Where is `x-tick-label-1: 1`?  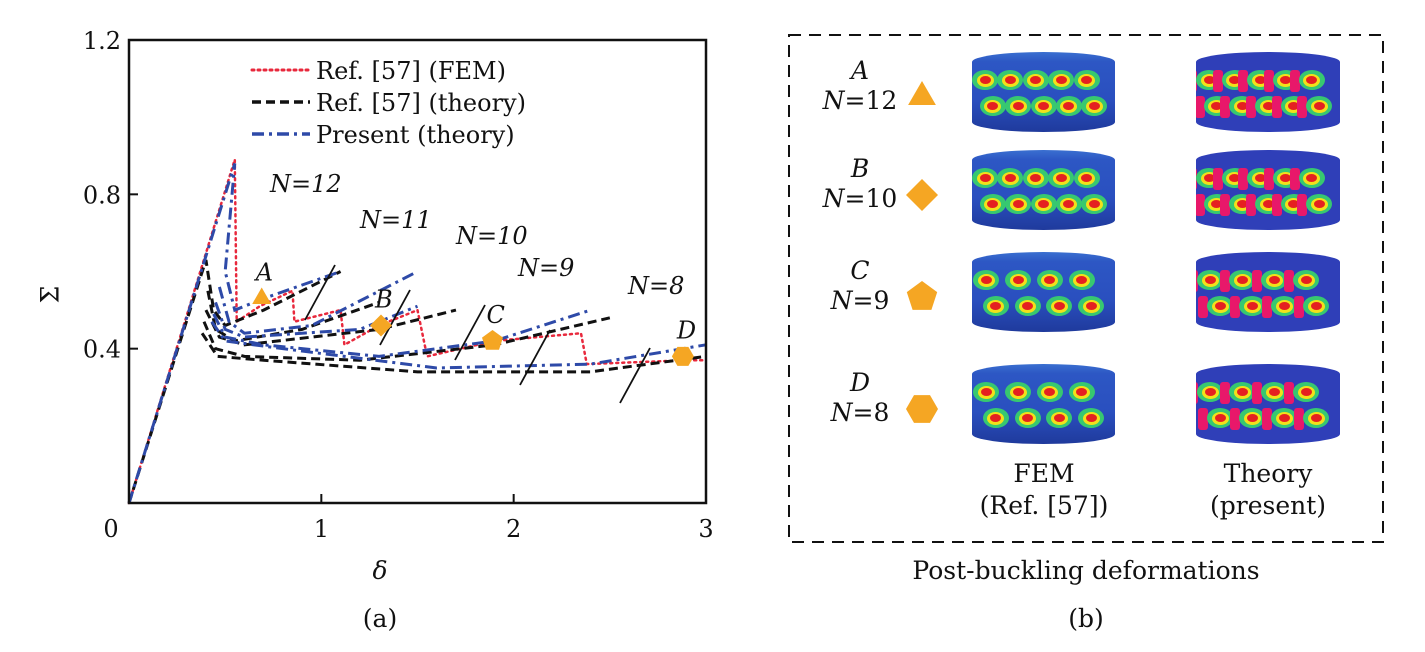 x-tick-label-1: 1 is located at coordinates (321, 529).